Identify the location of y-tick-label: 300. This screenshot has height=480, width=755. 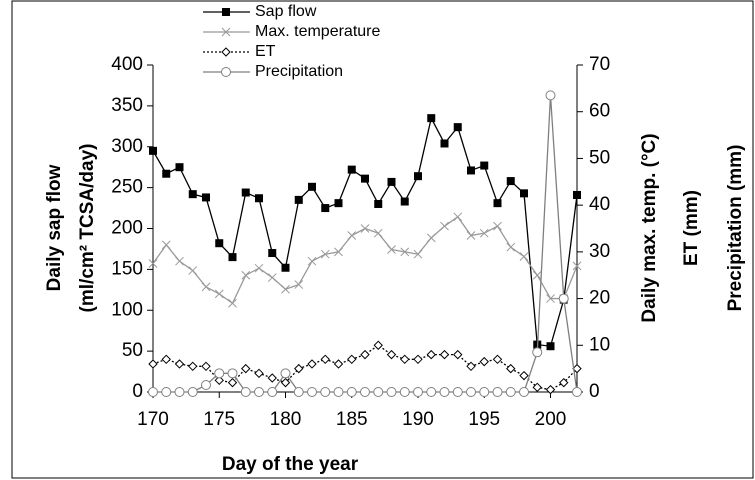
(127, 146).